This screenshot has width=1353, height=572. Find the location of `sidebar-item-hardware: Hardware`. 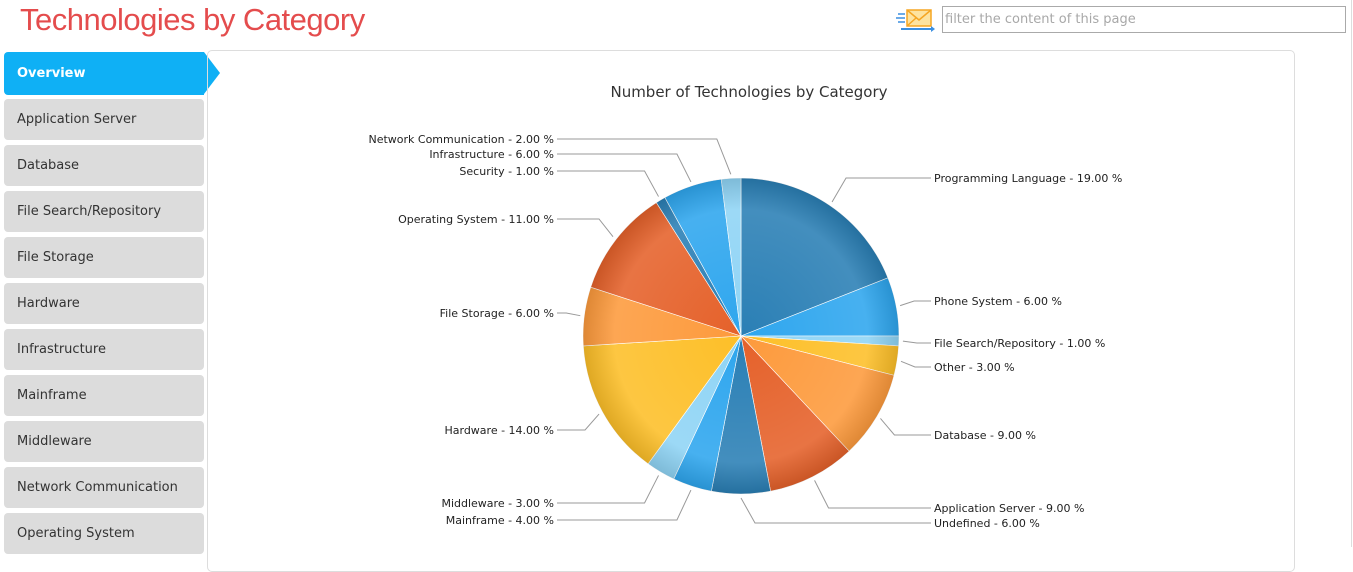

sidebar-item-hardware: Hardware is located at coordinates (104, 303).